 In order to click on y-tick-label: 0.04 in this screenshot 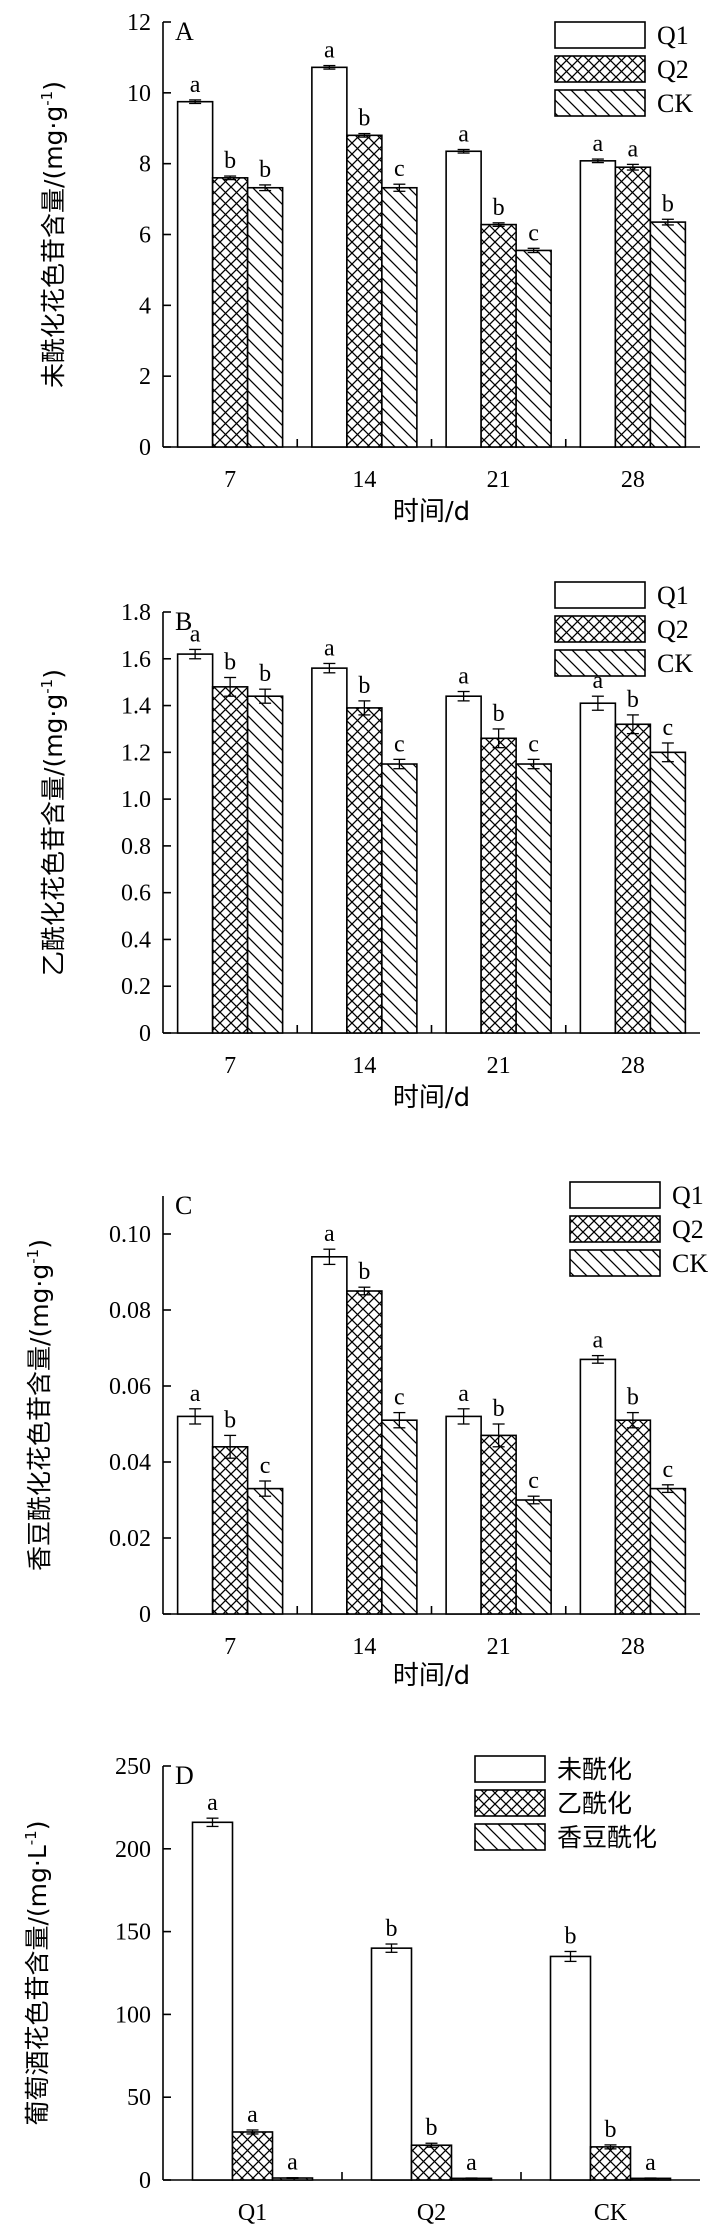, I will do `click(130, 1463)`.